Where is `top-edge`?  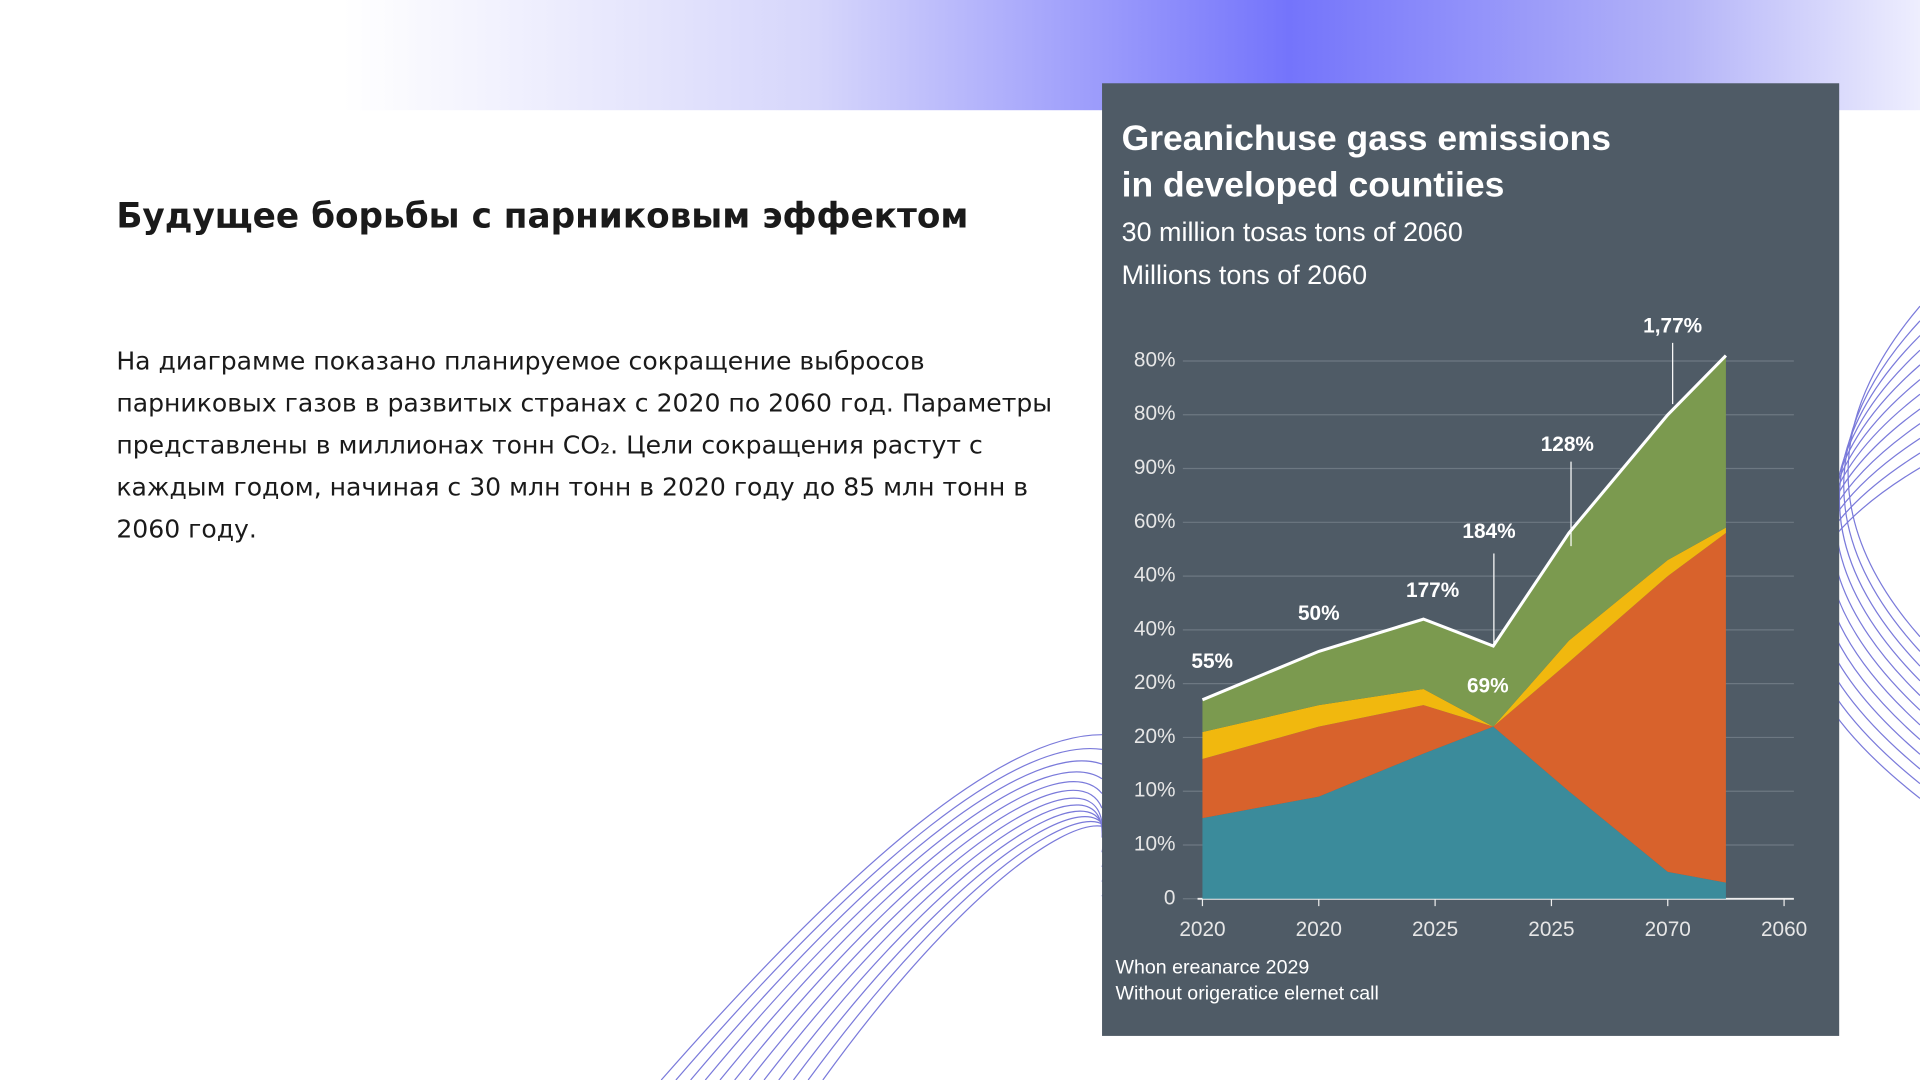
top-edge is located at coordinates (1464, 528).